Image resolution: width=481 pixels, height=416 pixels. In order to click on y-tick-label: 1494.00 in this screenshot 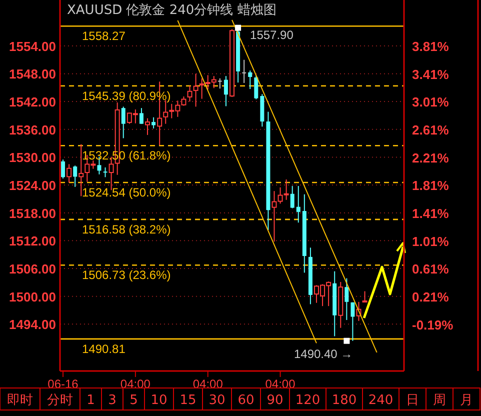, I will do `click(32, 324)`.